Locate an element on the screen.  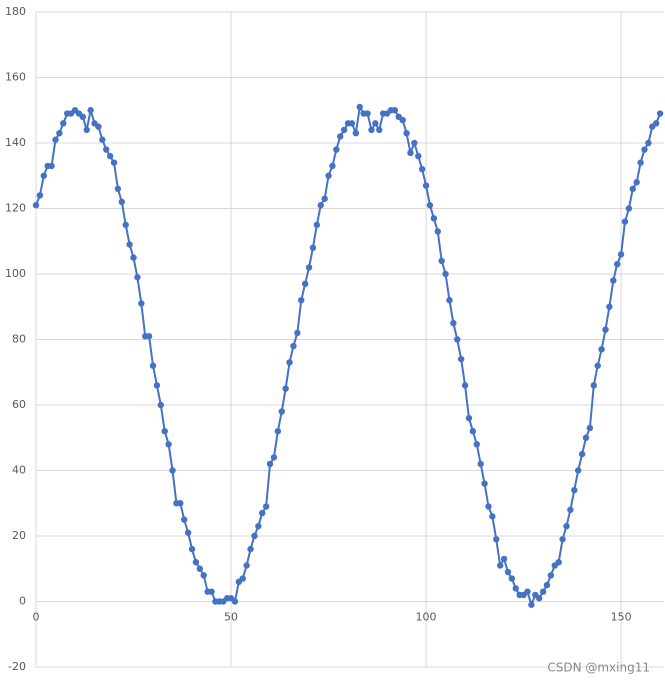
y-tick-label: 180 is located at coordinates (15, 11).